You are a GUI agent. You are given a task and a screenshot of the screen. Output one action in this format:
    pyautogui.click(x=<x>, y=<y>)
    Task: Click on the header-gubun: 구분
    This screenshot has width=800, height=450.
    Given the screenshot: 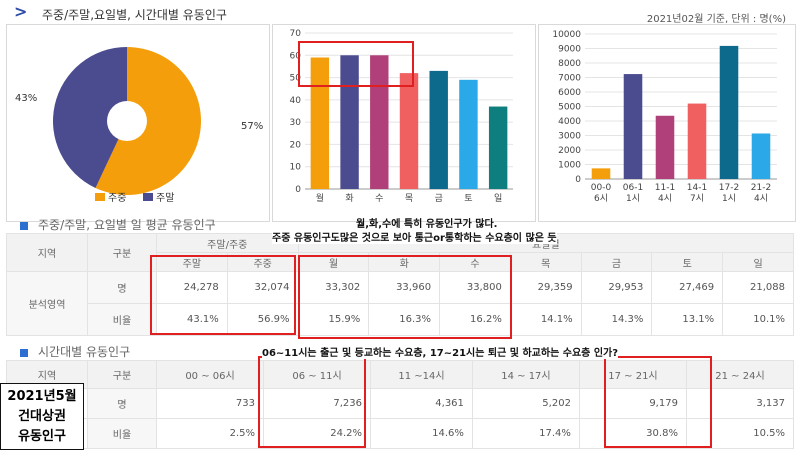 What is the action you would take?
    pyautogui.click(x=122, y=252)
    